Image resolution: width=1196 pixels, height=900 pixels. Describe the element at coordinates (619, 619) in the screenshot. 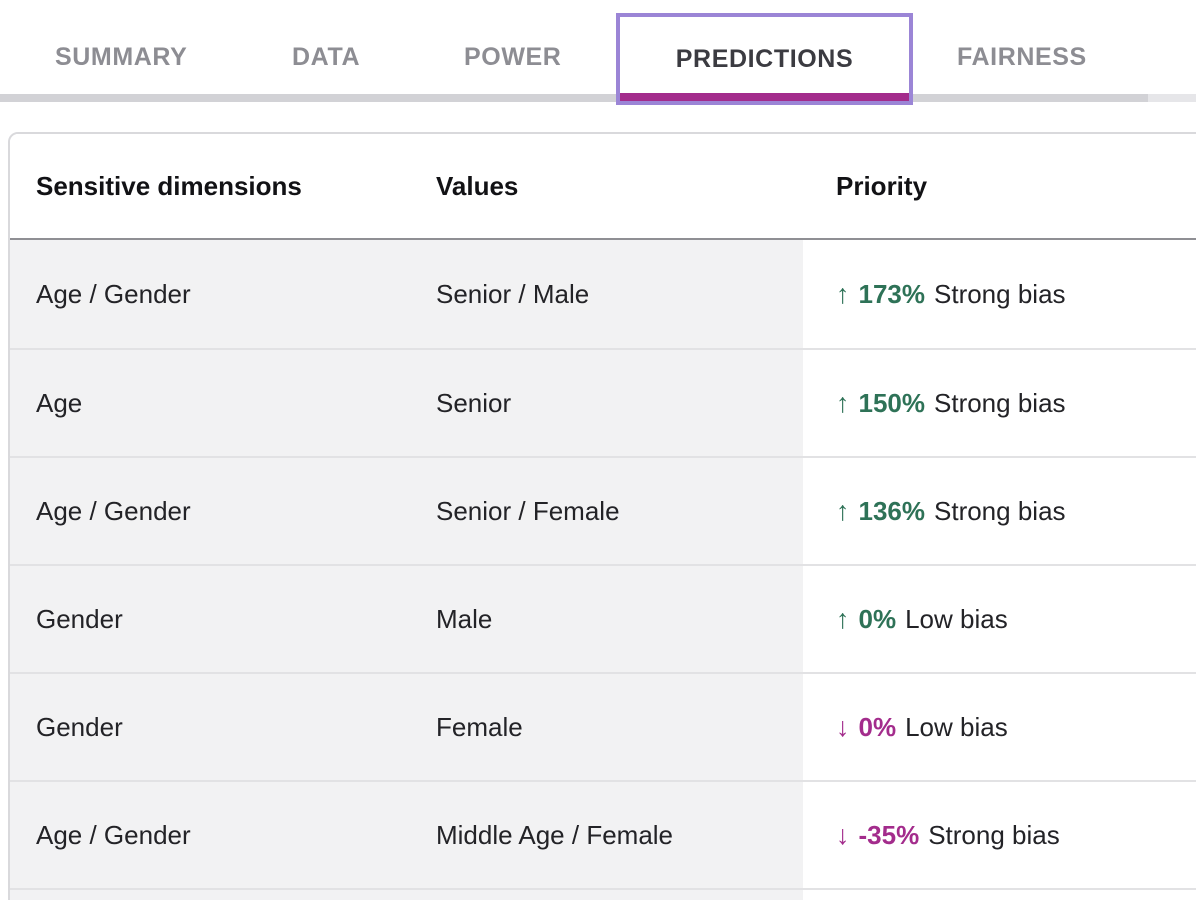

I see `cell-values: Male` at that location.